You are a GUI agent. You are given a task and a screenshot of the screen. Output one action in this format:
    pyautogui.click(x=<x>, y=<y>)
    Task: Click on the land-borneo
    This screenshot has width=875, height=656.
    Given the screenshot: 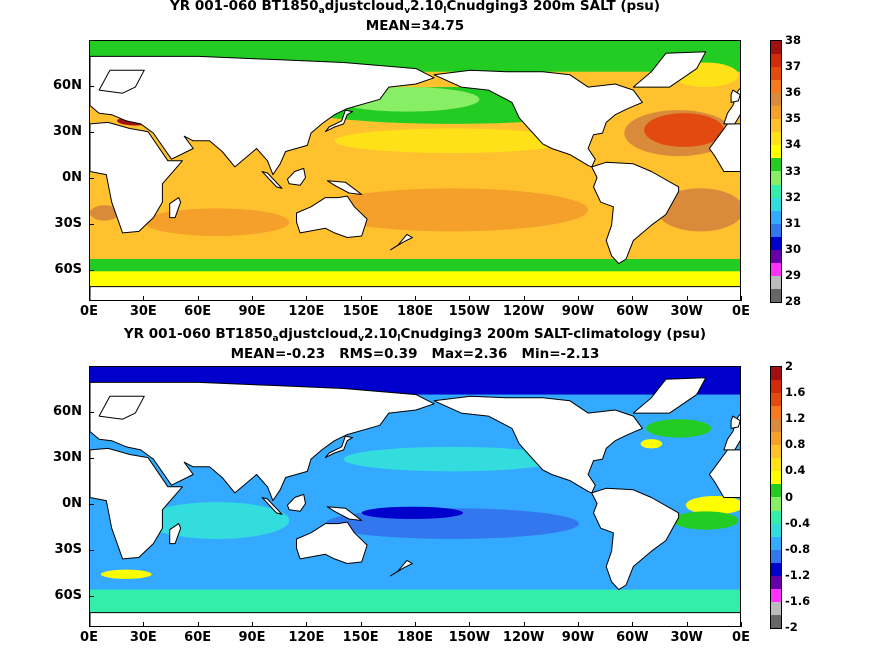 What is the action you would take?
    pyautogui.click(x=296, y=176)
    